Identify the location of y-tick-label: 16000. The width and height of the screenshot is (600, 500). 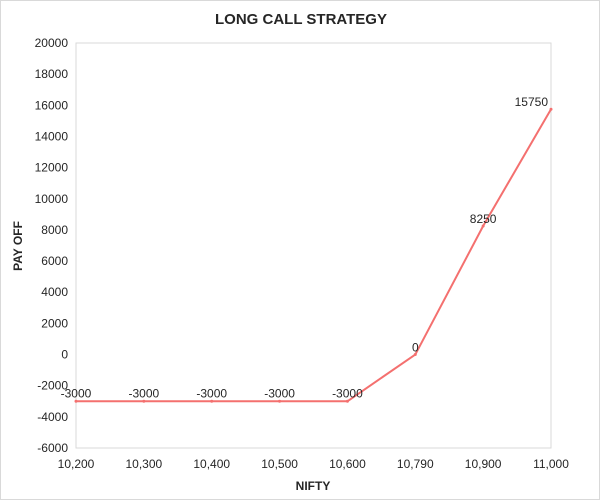
(52, 105).